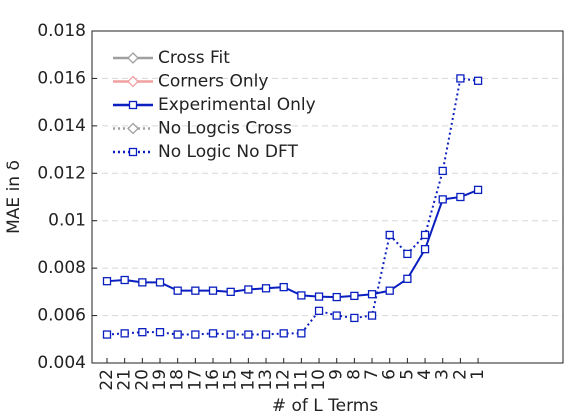  What do you see at coordinates (231, 380) in the screenshot?
I see `x-tick-label: 15` at bounding box center [231, 380].